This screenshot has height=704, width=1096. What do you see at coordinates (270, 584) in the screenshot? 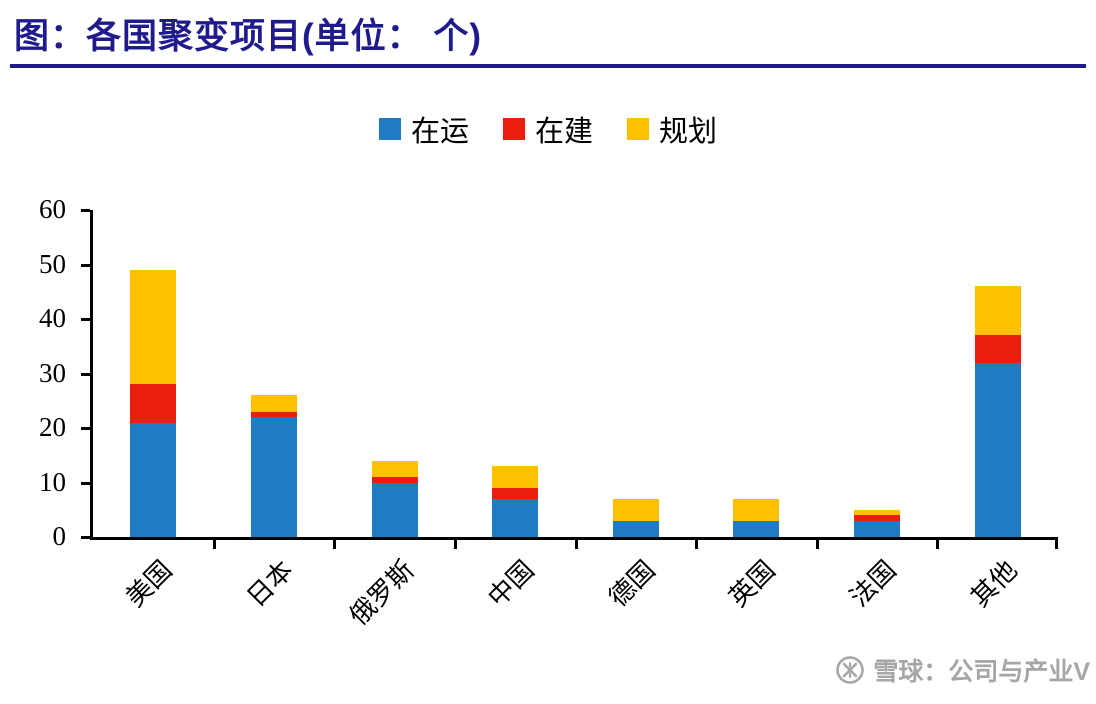
I see `x-axis-label: 日本` at bounding box center [270, 584].